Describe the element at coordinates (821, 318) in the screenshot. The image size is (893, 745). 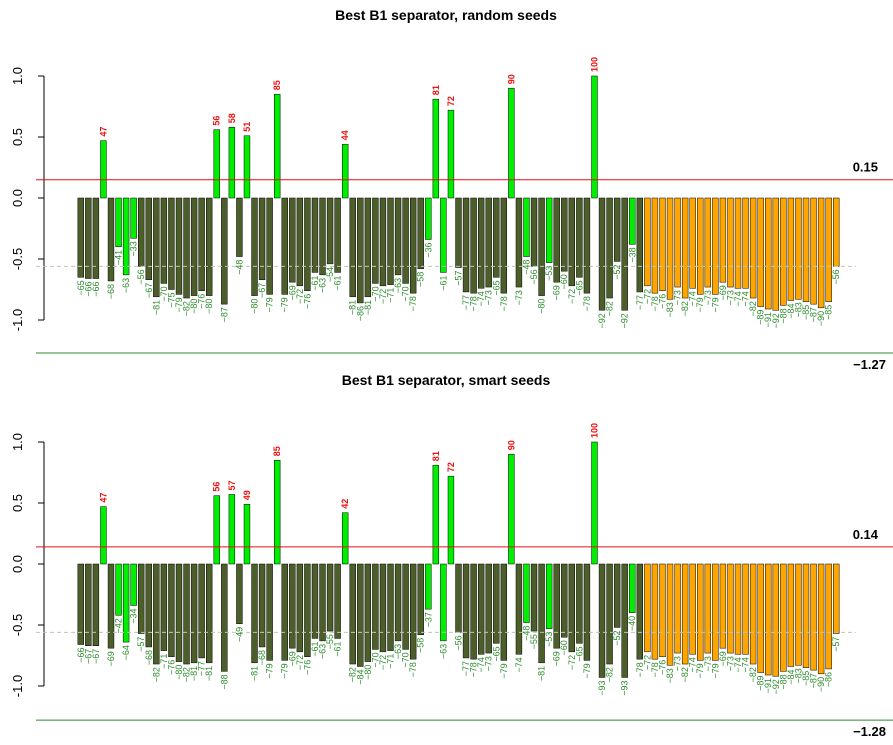
I see `panel-1-bar-label: −90` at that location.